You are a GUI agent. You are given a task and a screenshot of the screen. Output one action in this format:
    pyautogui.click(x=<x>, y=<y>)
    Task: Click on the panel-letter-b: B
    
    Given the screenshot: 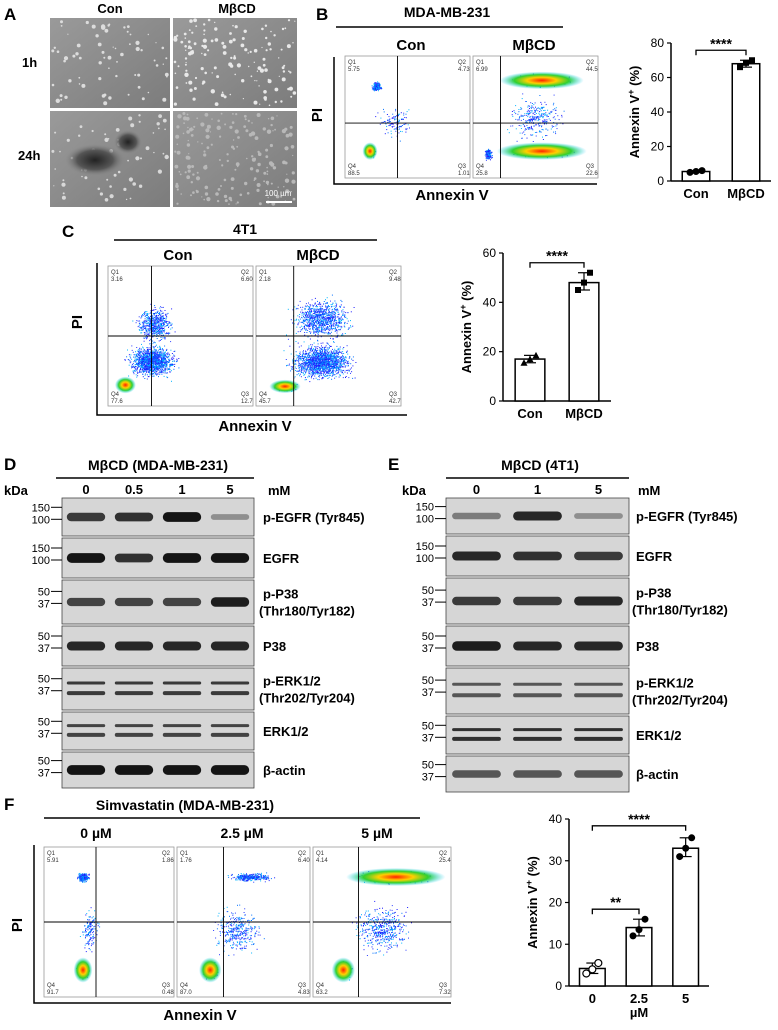 What is the action you would take?
    pyautogui.click(x=322, y=14)
    